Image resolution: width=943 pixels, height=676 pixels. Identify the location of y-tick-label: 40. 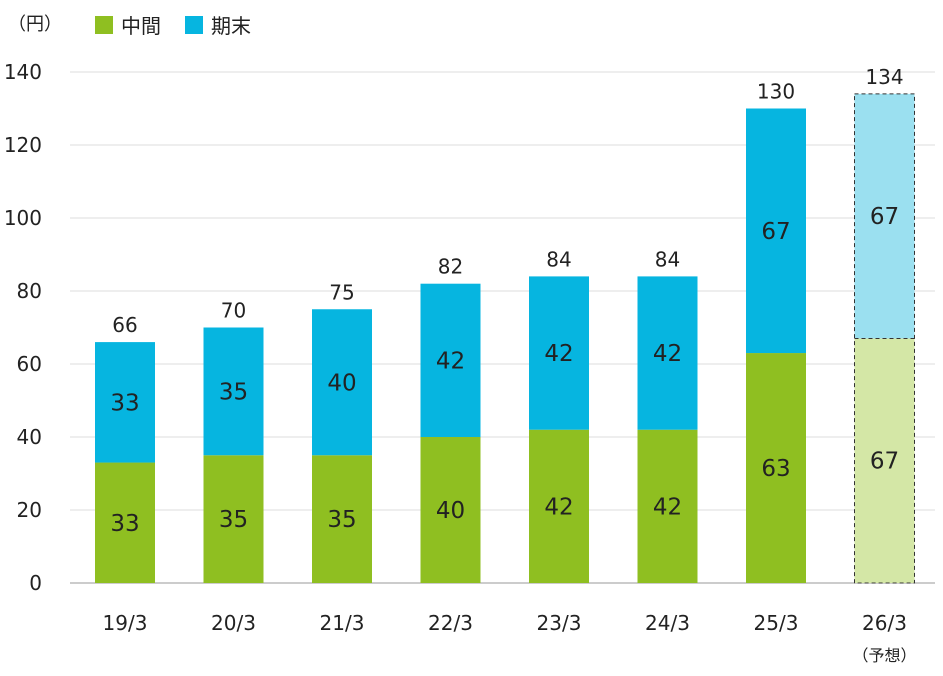
(29, 437).